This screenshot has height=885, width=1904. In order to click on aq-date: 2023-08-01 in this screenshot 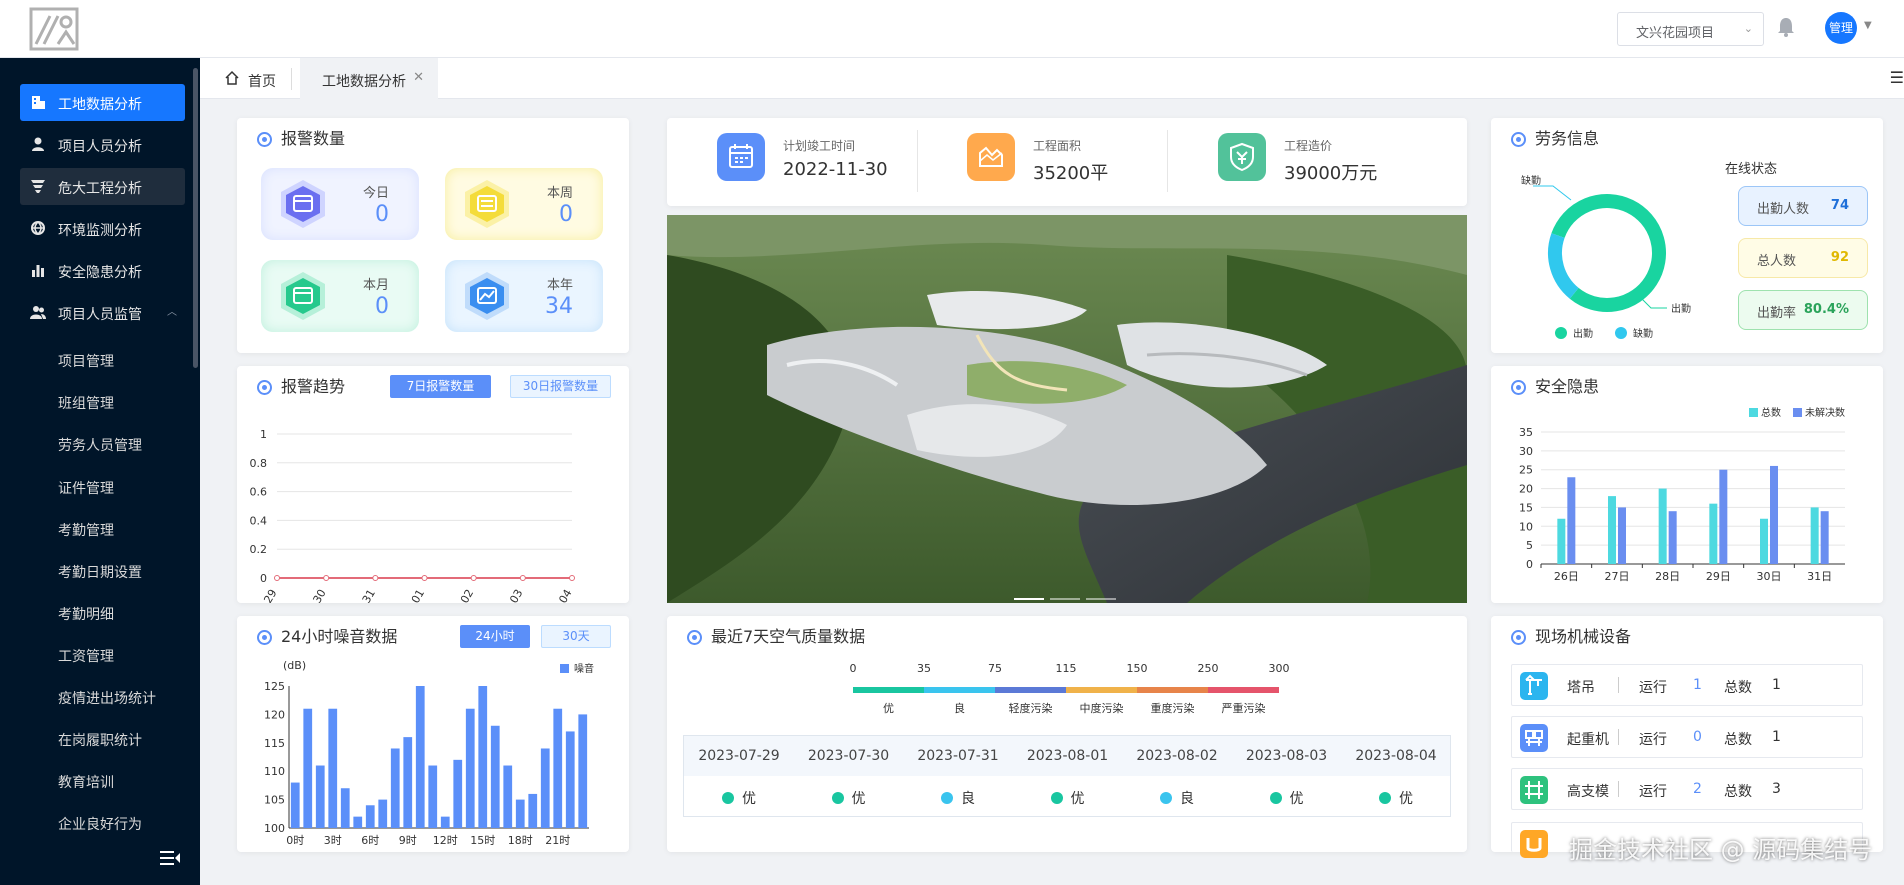, I will do `click(1067, 756)`.